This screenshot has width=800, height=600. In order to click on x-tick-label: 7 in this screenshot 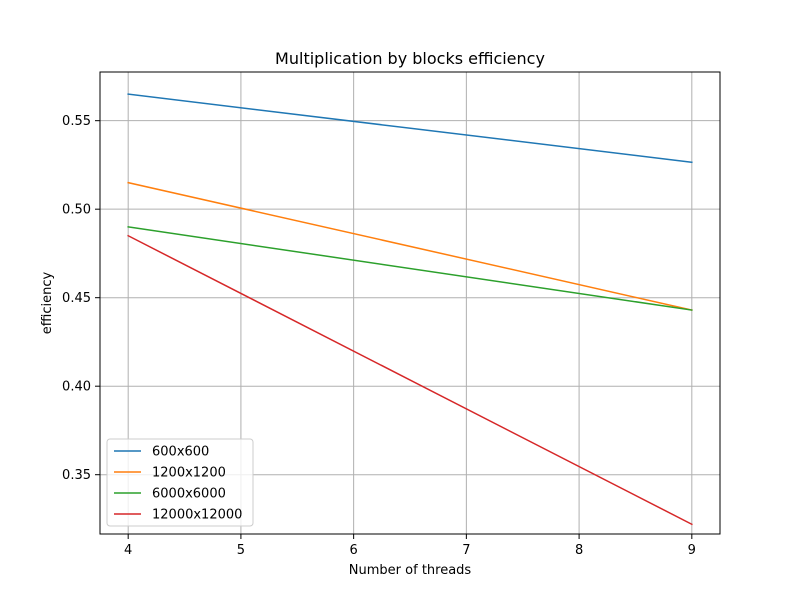, I will do `click(466, 550)`.